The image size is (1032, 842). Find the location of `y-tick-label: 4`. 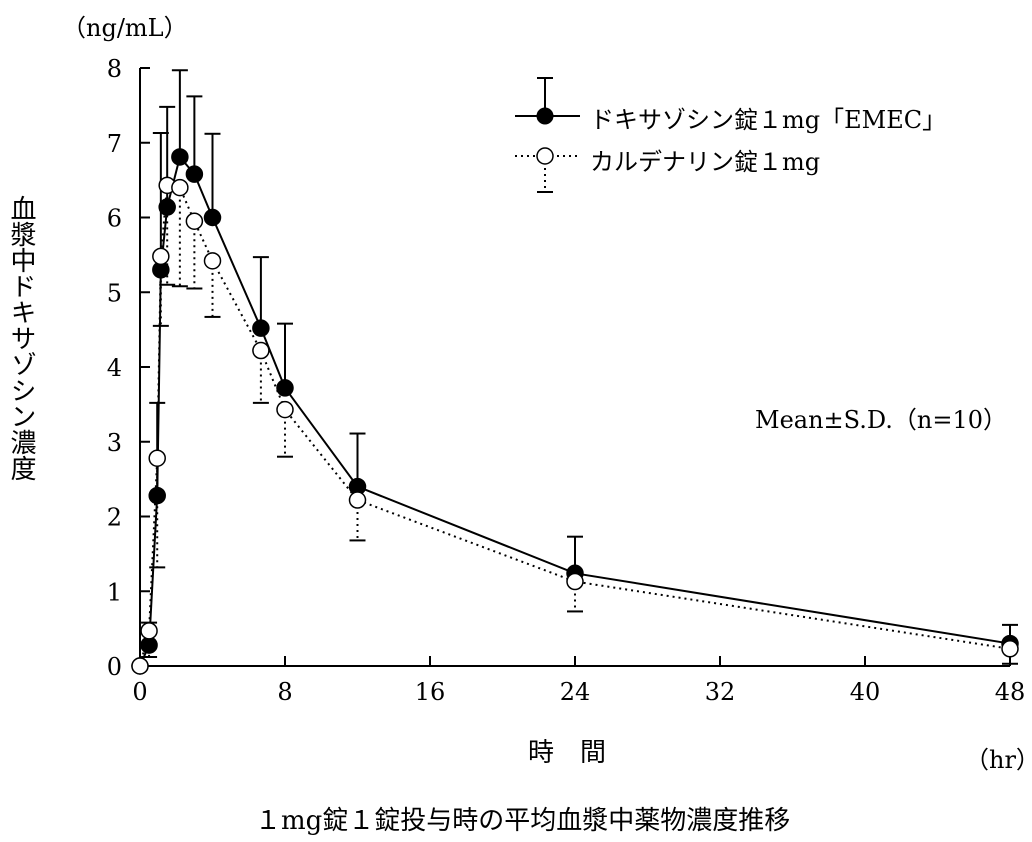

y-tick-label: 4 is located at coordinates (114, 368).